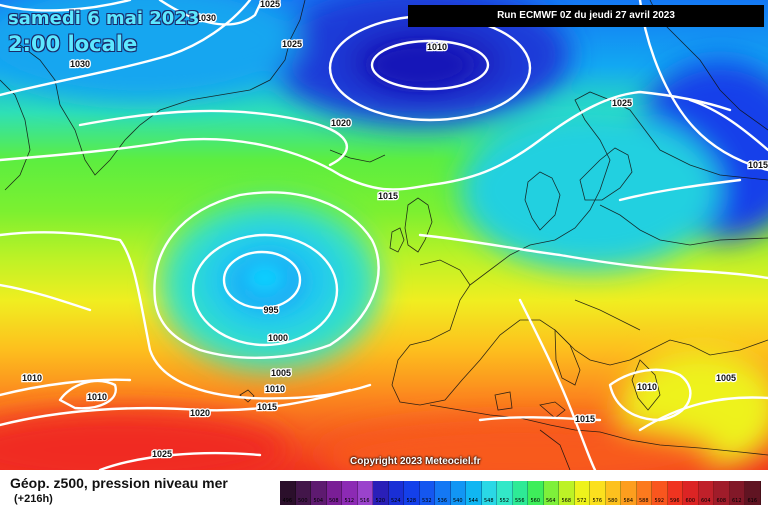 This screenshot has height=512, width=768. What do you see at coordinates (505, 493) in the screenshot?
I see `scale-swatch-552: 552` at bounding box center [505, 493].